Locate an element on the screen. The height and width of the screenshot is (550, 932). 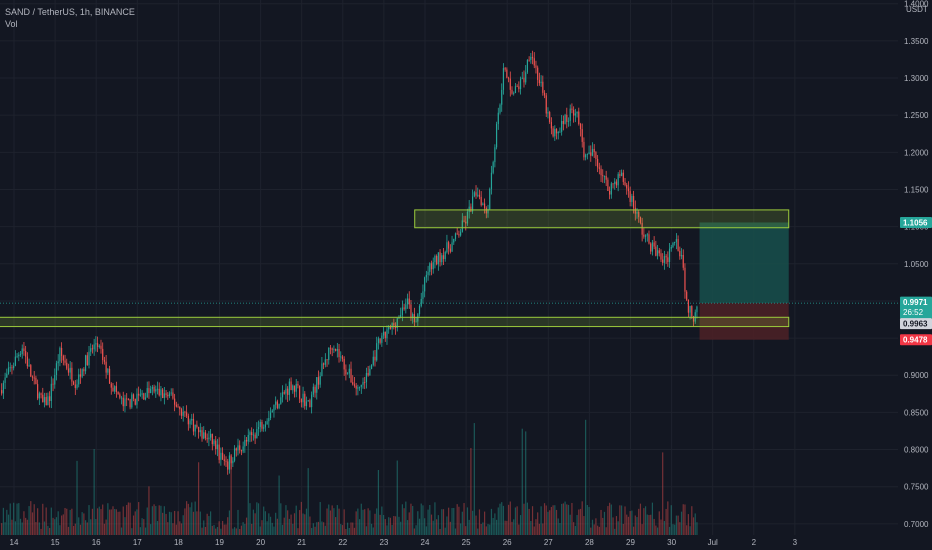
time-axis: 14 15 16 17 18 19 20 21 22 23 24 25 26 27 28 29 30 Jul 2 3 is located at coordinates (404, 542).